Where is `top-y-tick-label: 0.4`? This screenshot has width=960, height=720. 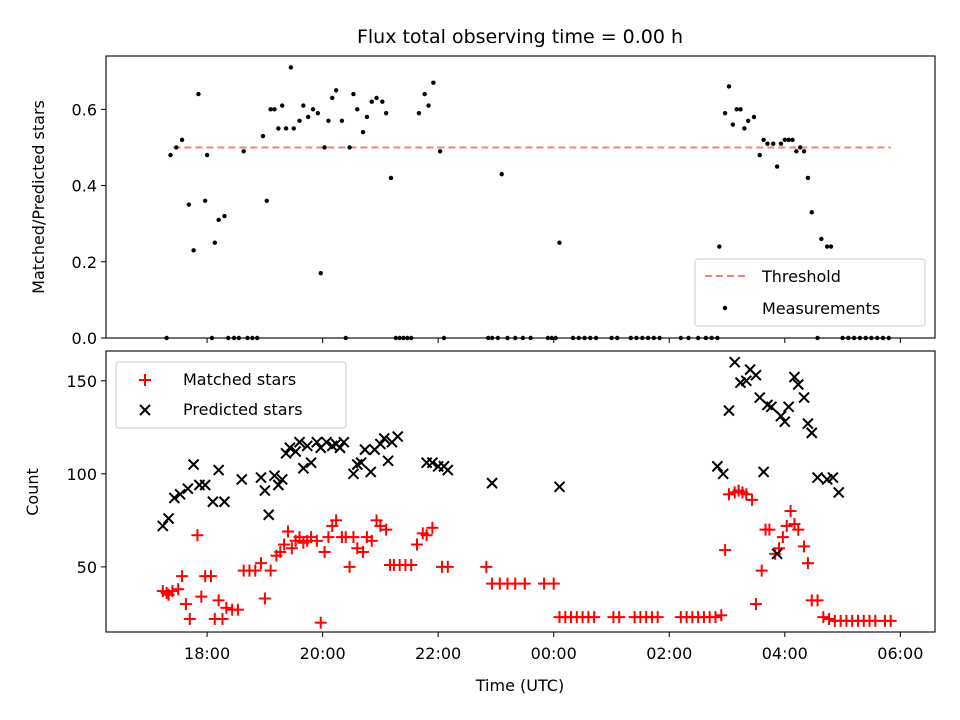 top-y-tick-label: 0.4 is located at coordinates (84, 186).